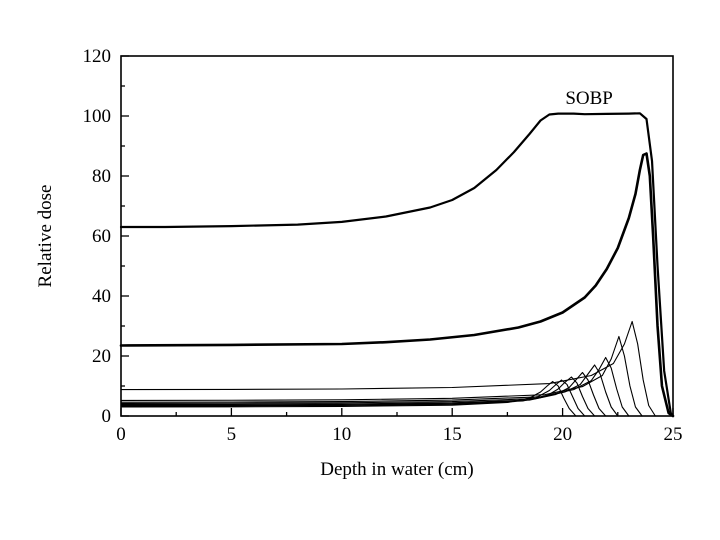  I want to click on y-tick-label: 40, so click(101, 296).